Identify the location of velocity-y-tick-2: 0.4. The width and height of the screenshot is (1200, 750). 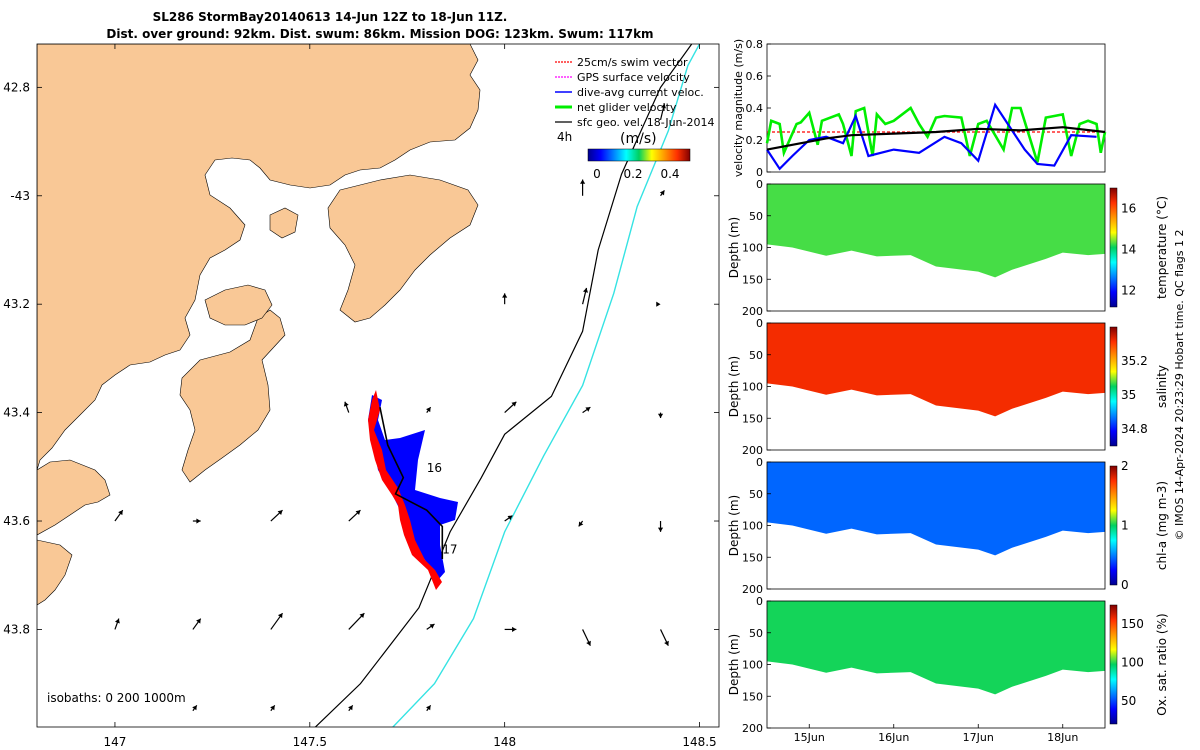
(755, 108).